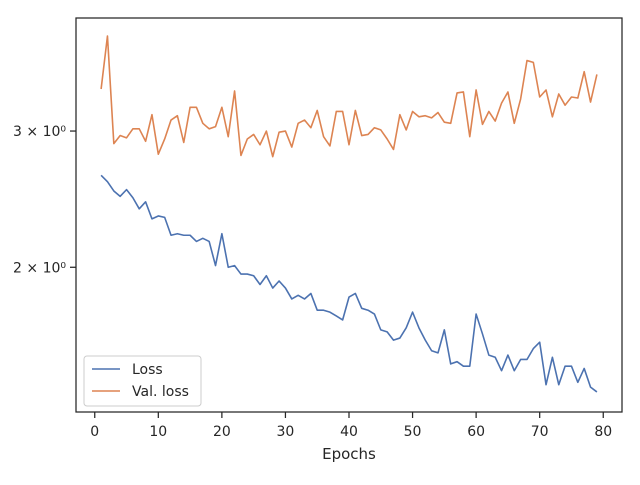 This screenshot has height=485, width=640. I want to click on x-tick-label: 20, so click(222, 432).